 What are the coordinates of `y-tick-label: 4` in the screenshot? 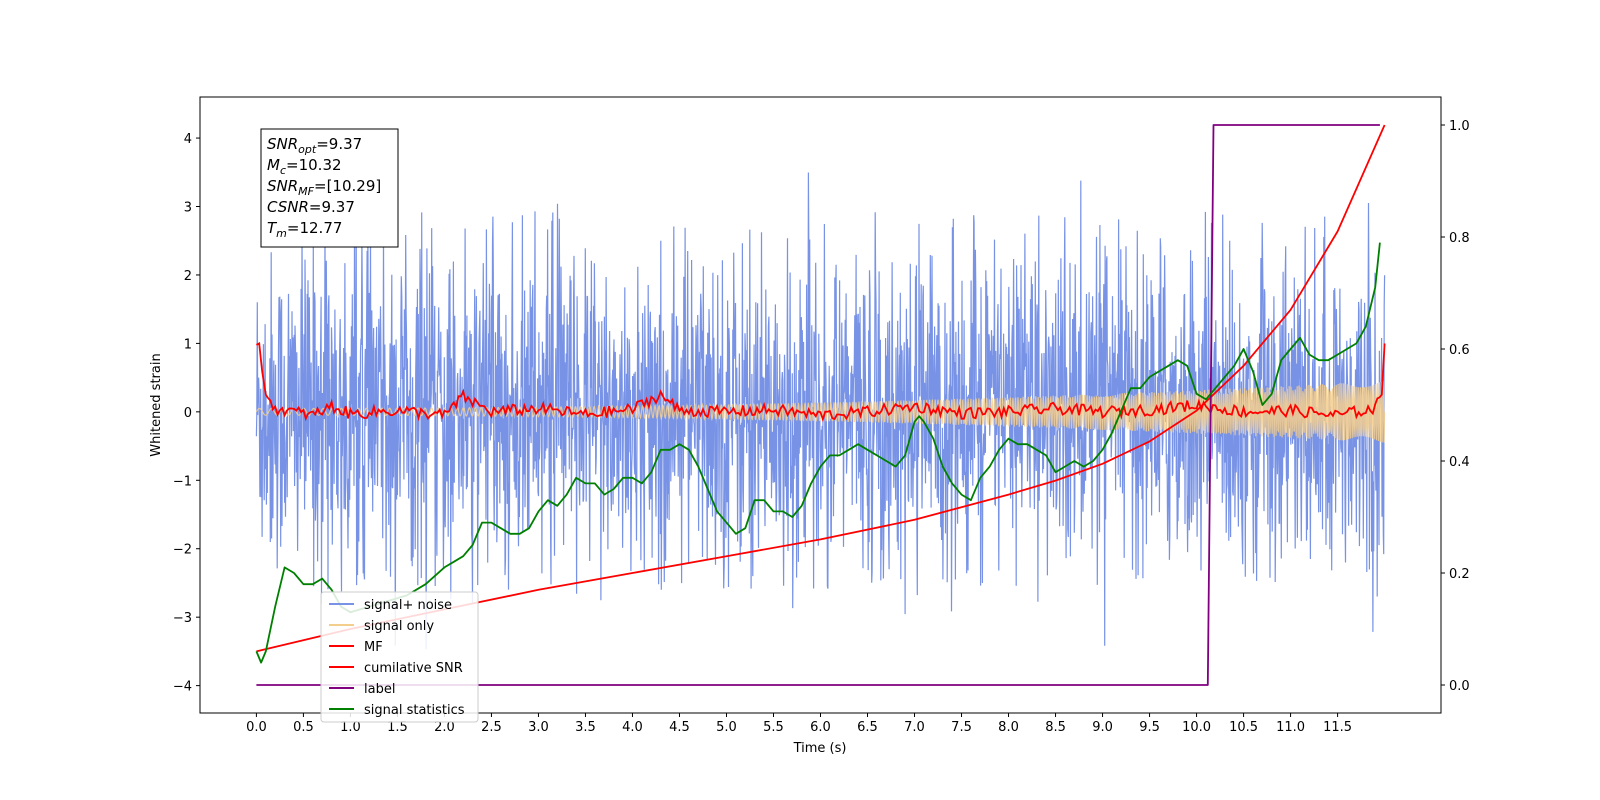 It's located at (188, 139).